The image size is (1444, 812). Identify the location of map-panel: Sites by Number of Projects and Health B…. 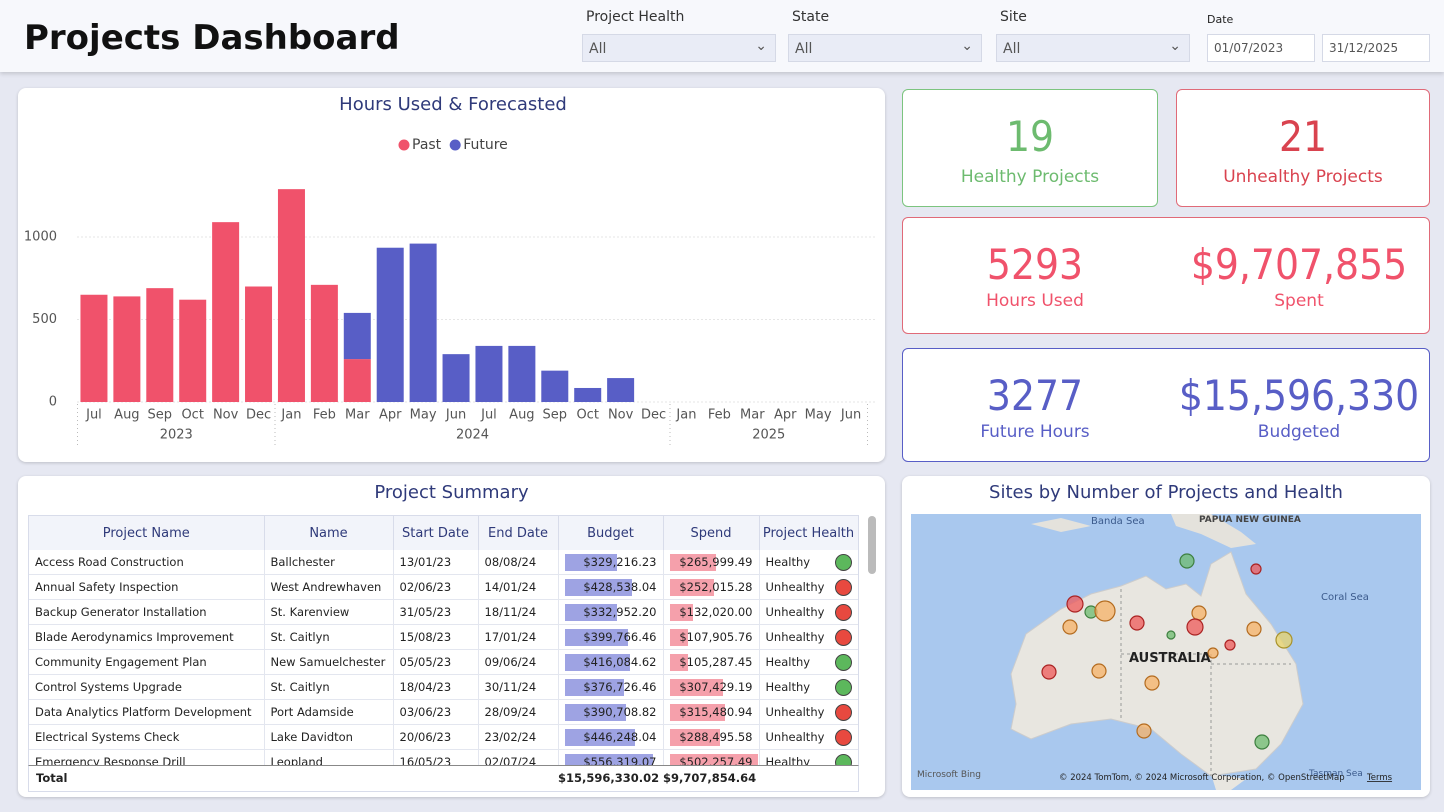
(1166, 636).